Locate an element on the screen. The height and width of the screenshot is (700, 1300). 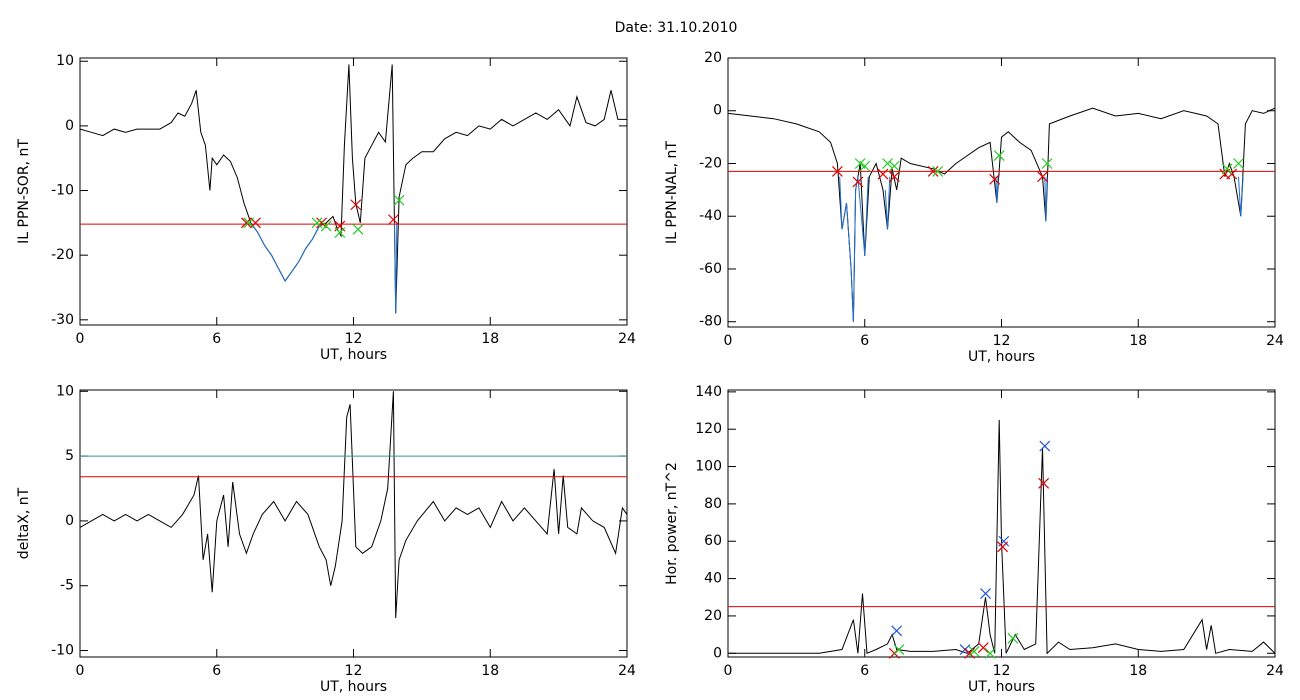
y-tick-label: -30 is located at coordinates (62, 320).